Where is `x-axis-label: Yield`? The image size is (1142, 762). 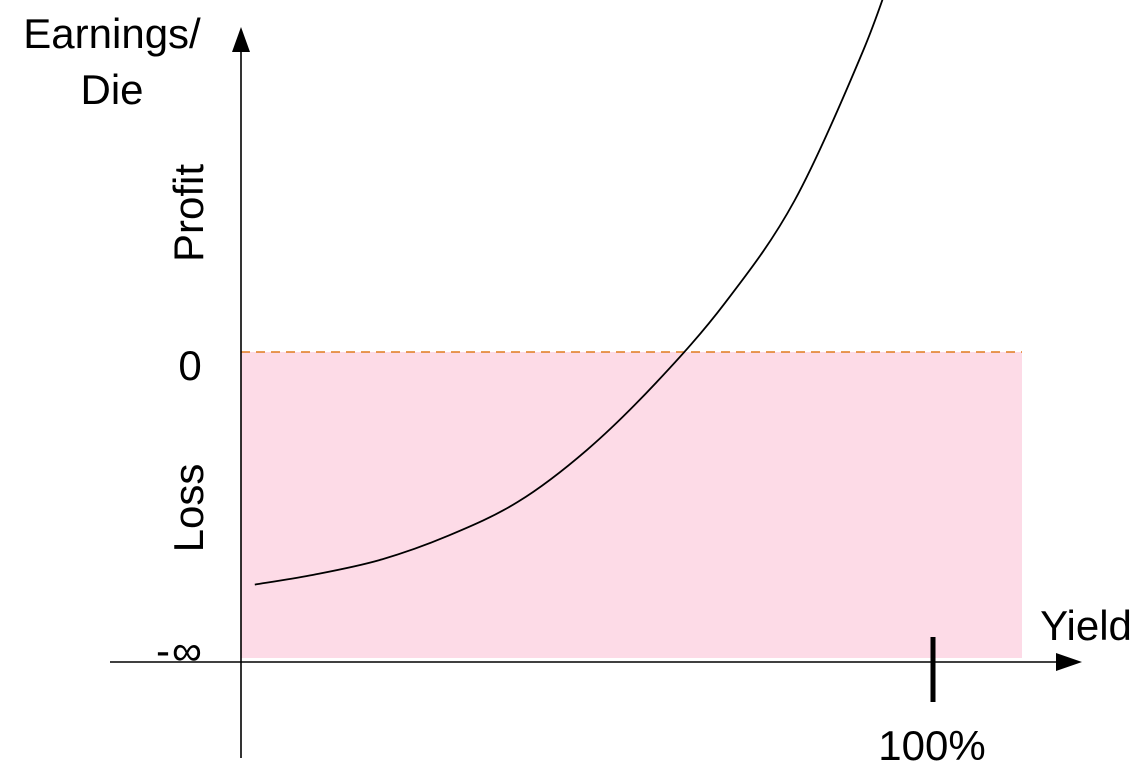
x-axis-label: Yield is located at coordinates (1086, 625).